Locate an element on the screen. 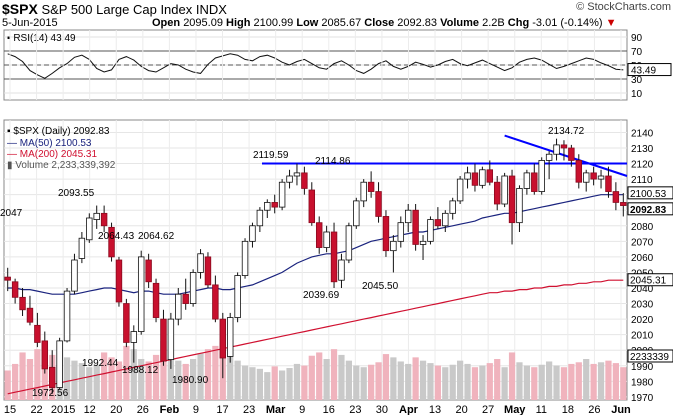 This screenshot has height=415, width=673. trend-line is located at coordinates (566, 155).